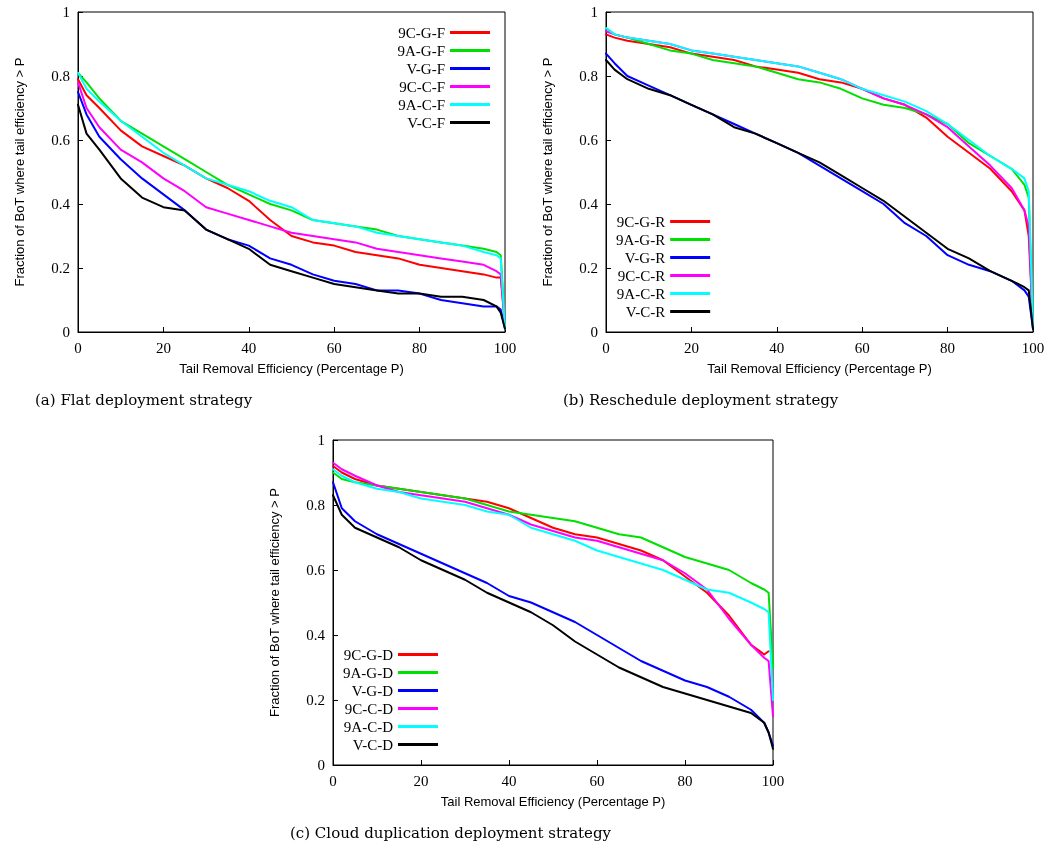  I want to click on text: (b) Reschedule deployment strategy, so click(701, 399).